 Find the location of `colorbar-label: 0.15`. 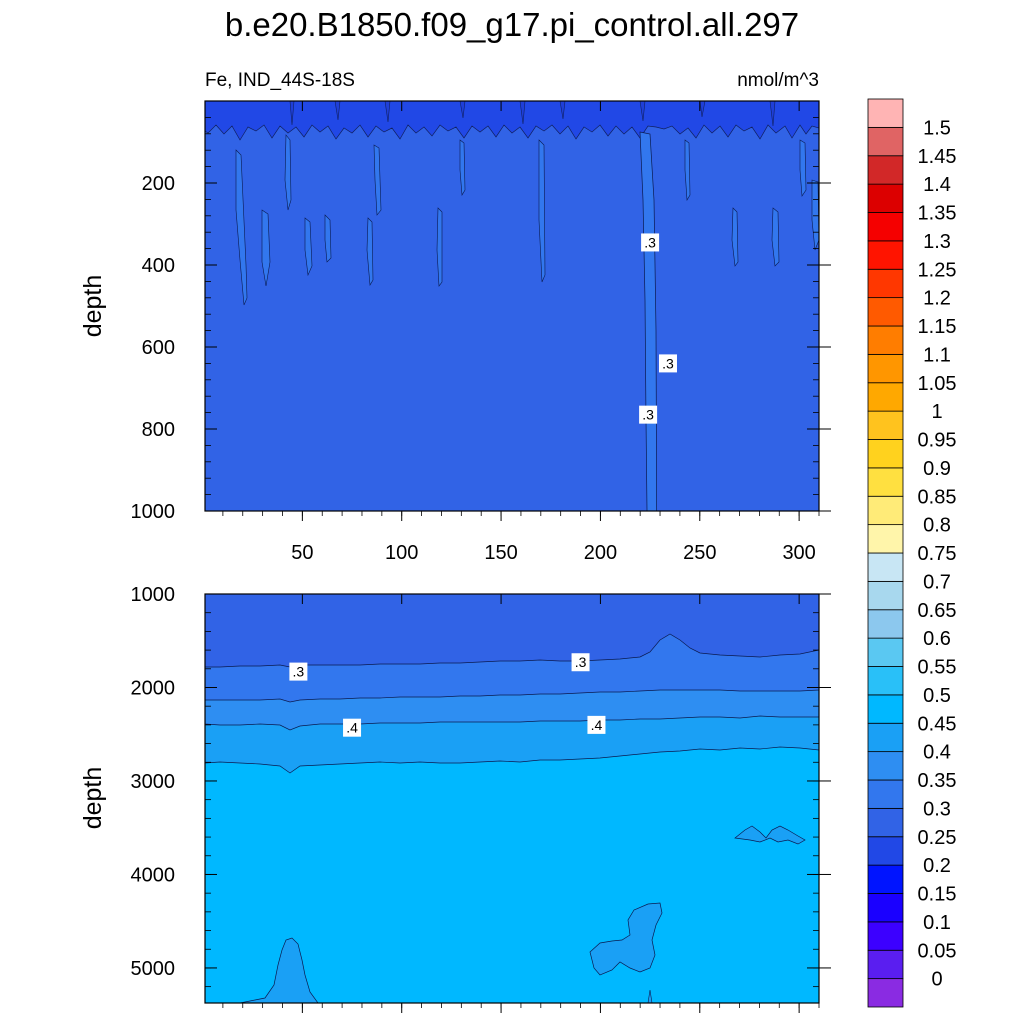

colorbar-label: 0.15 is located at coordinates (937, 895).